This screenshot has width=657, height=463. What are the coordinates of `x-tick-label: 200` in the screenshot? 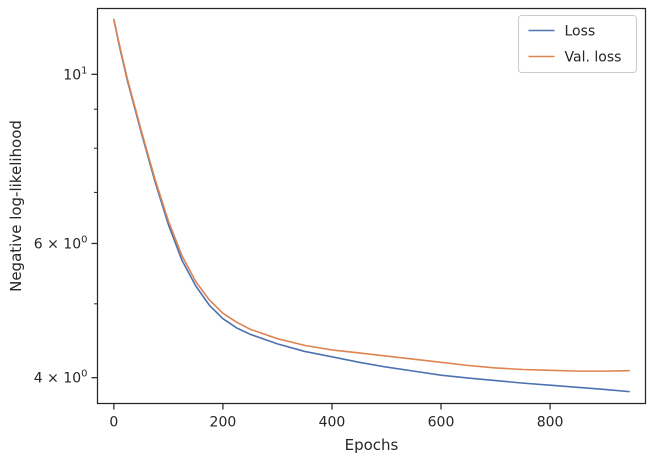 It's located at (223, 423).